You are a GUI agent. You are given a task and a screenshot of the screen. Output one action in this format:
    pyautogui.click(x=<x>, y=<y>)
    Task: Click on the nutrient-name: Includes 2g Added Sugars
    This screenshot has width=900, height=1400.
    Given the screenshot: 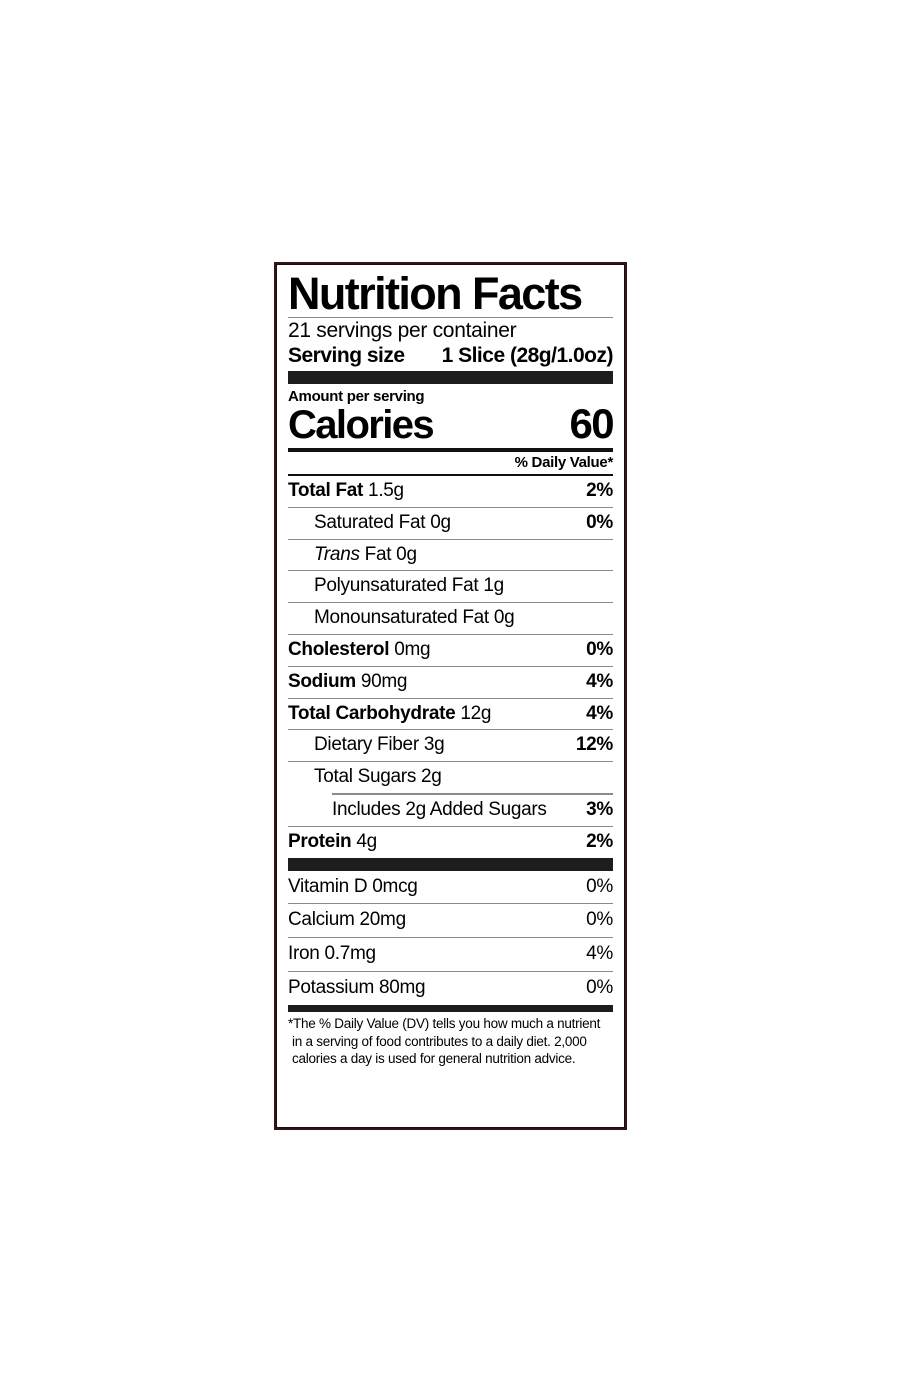 What is the action you would take?
    pyautogui.click(x=417, y=810)
    